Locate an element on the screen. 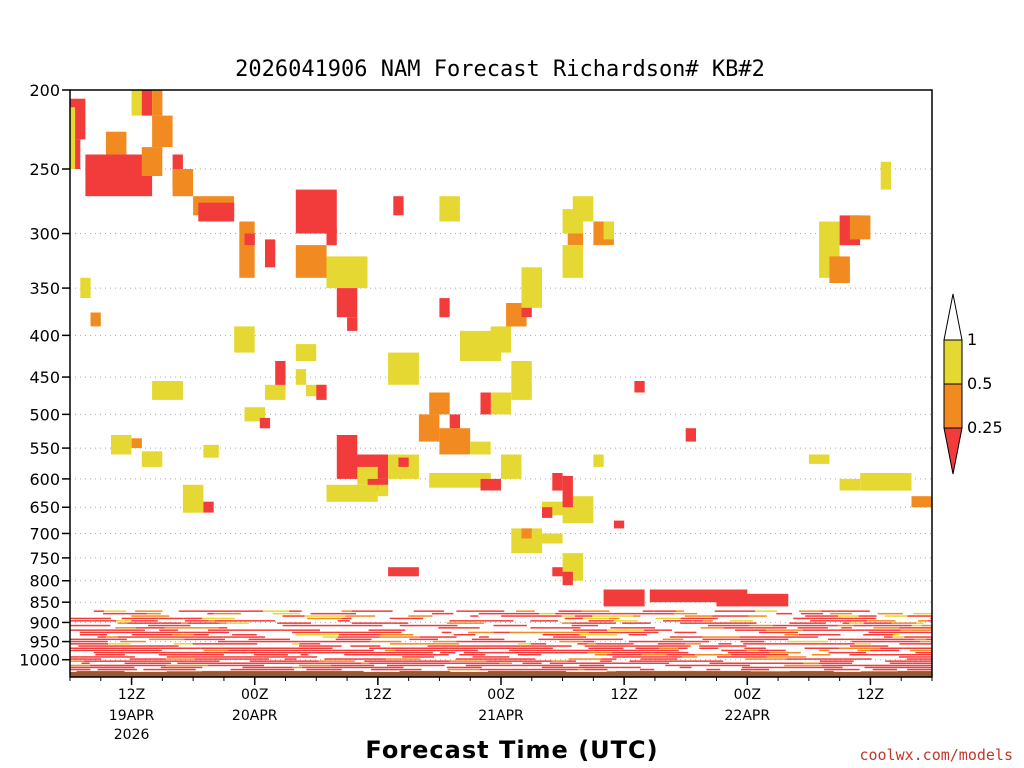  x-tick-year: 2026 is located at coordinates (132, 735).